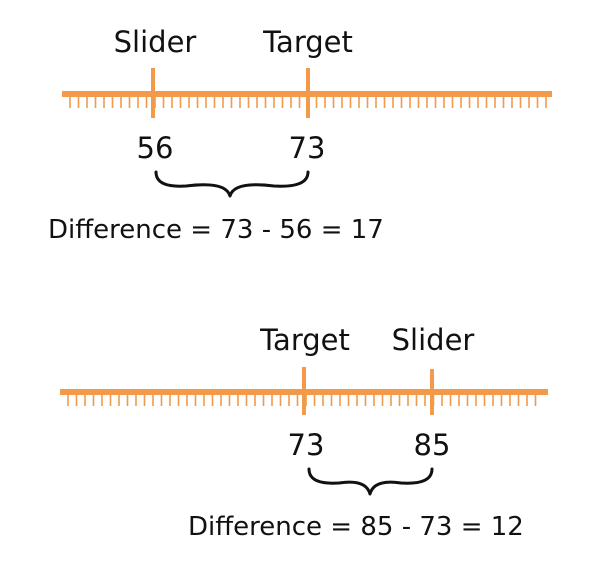 This screenshot has width=603, height=562. Describe the element at coordinates (432, 445) in the screenshot. I see `slider-value-2: 85` at that location.